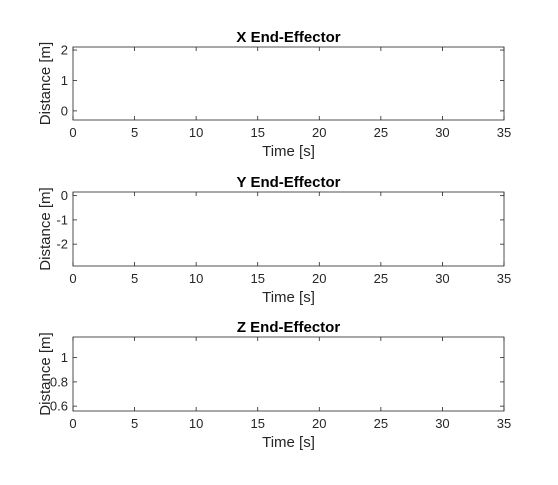  What do you see at coordinates (504, 278) in the screenshot?
I see `y-x-tick-label: 35` at bounding box center [504, 278].